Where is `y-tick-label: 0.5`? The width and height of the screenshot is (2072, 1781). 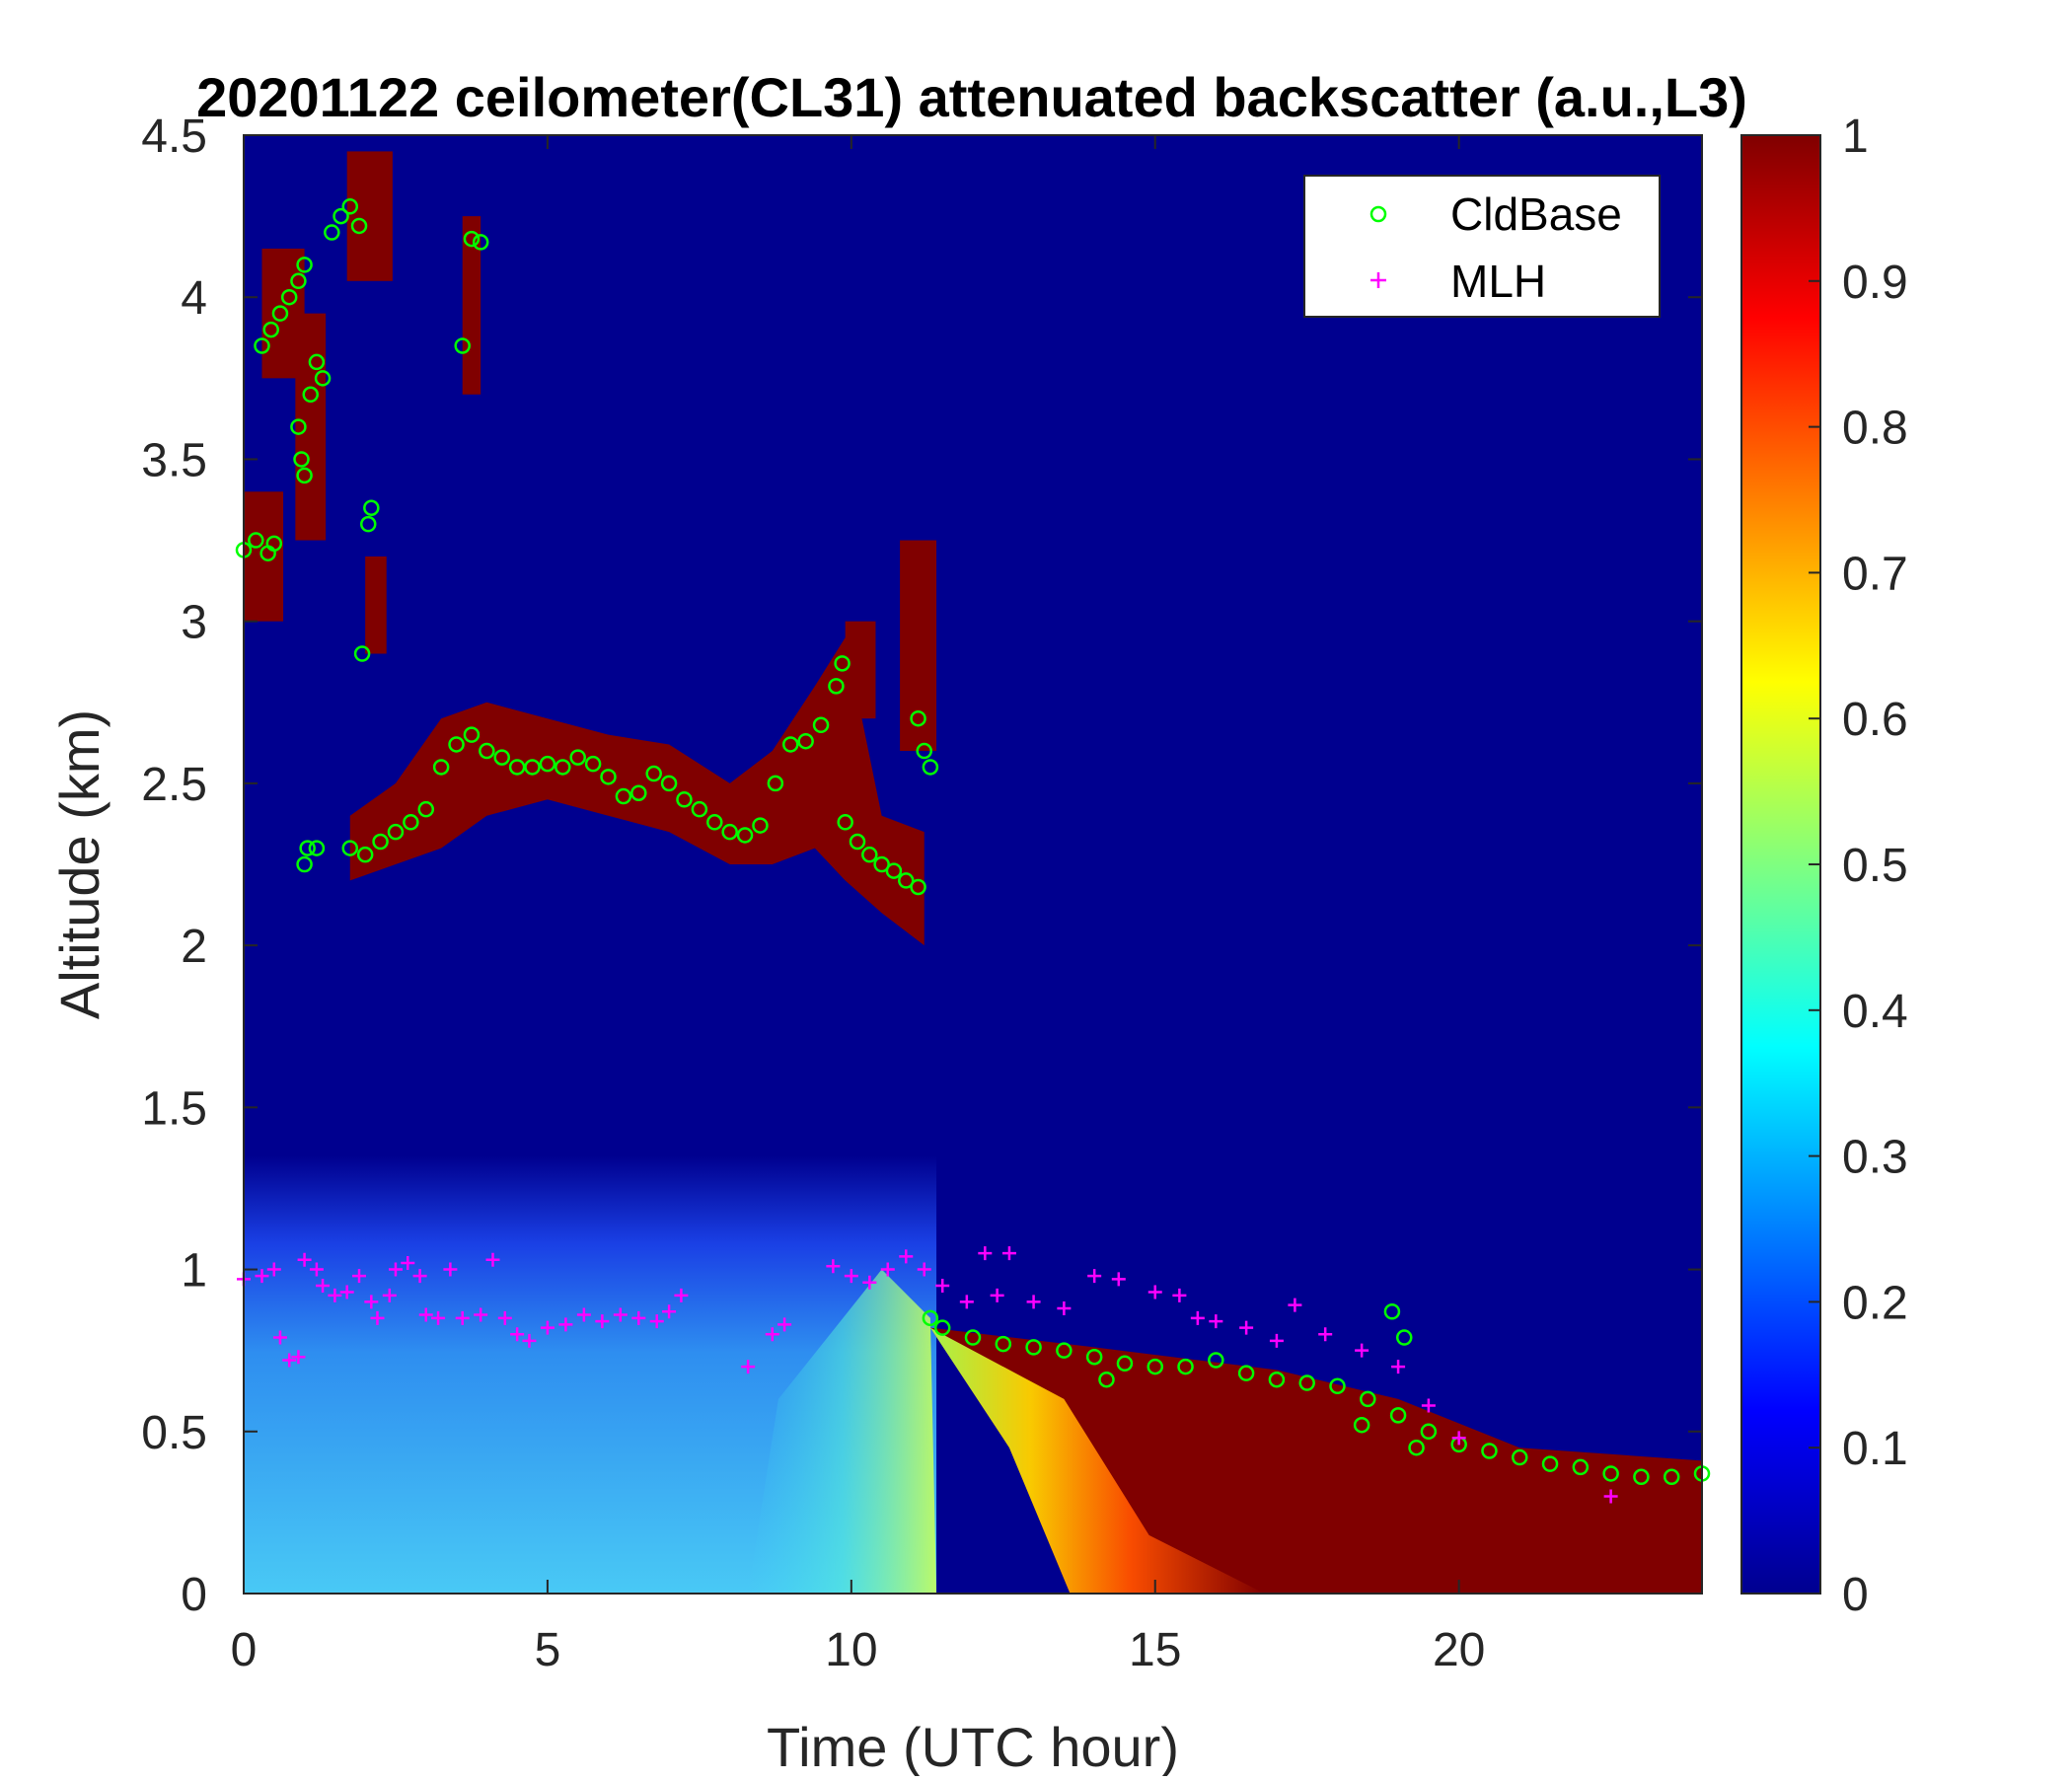 y-tick-label: 0.5 is located at coordinates (174, 1433).